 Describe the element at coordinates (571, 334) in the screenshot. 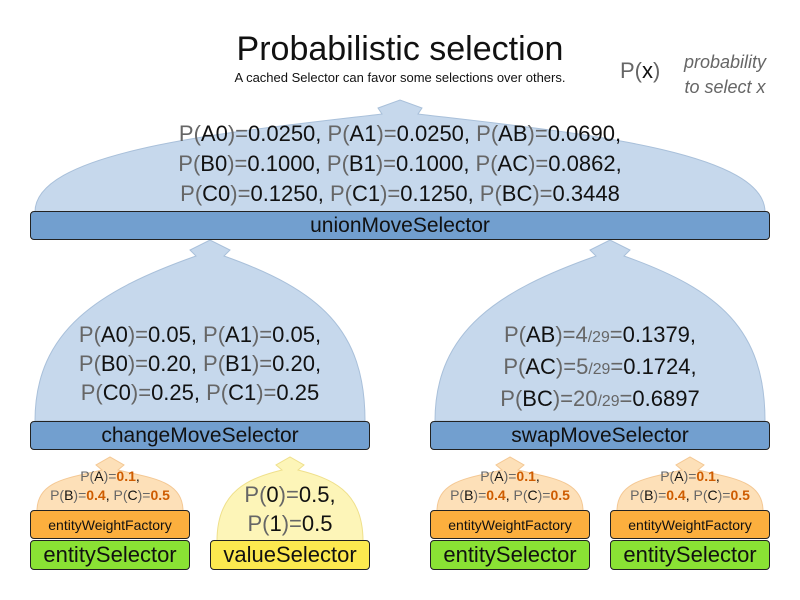

I see `probability-text: )=4` at that location.